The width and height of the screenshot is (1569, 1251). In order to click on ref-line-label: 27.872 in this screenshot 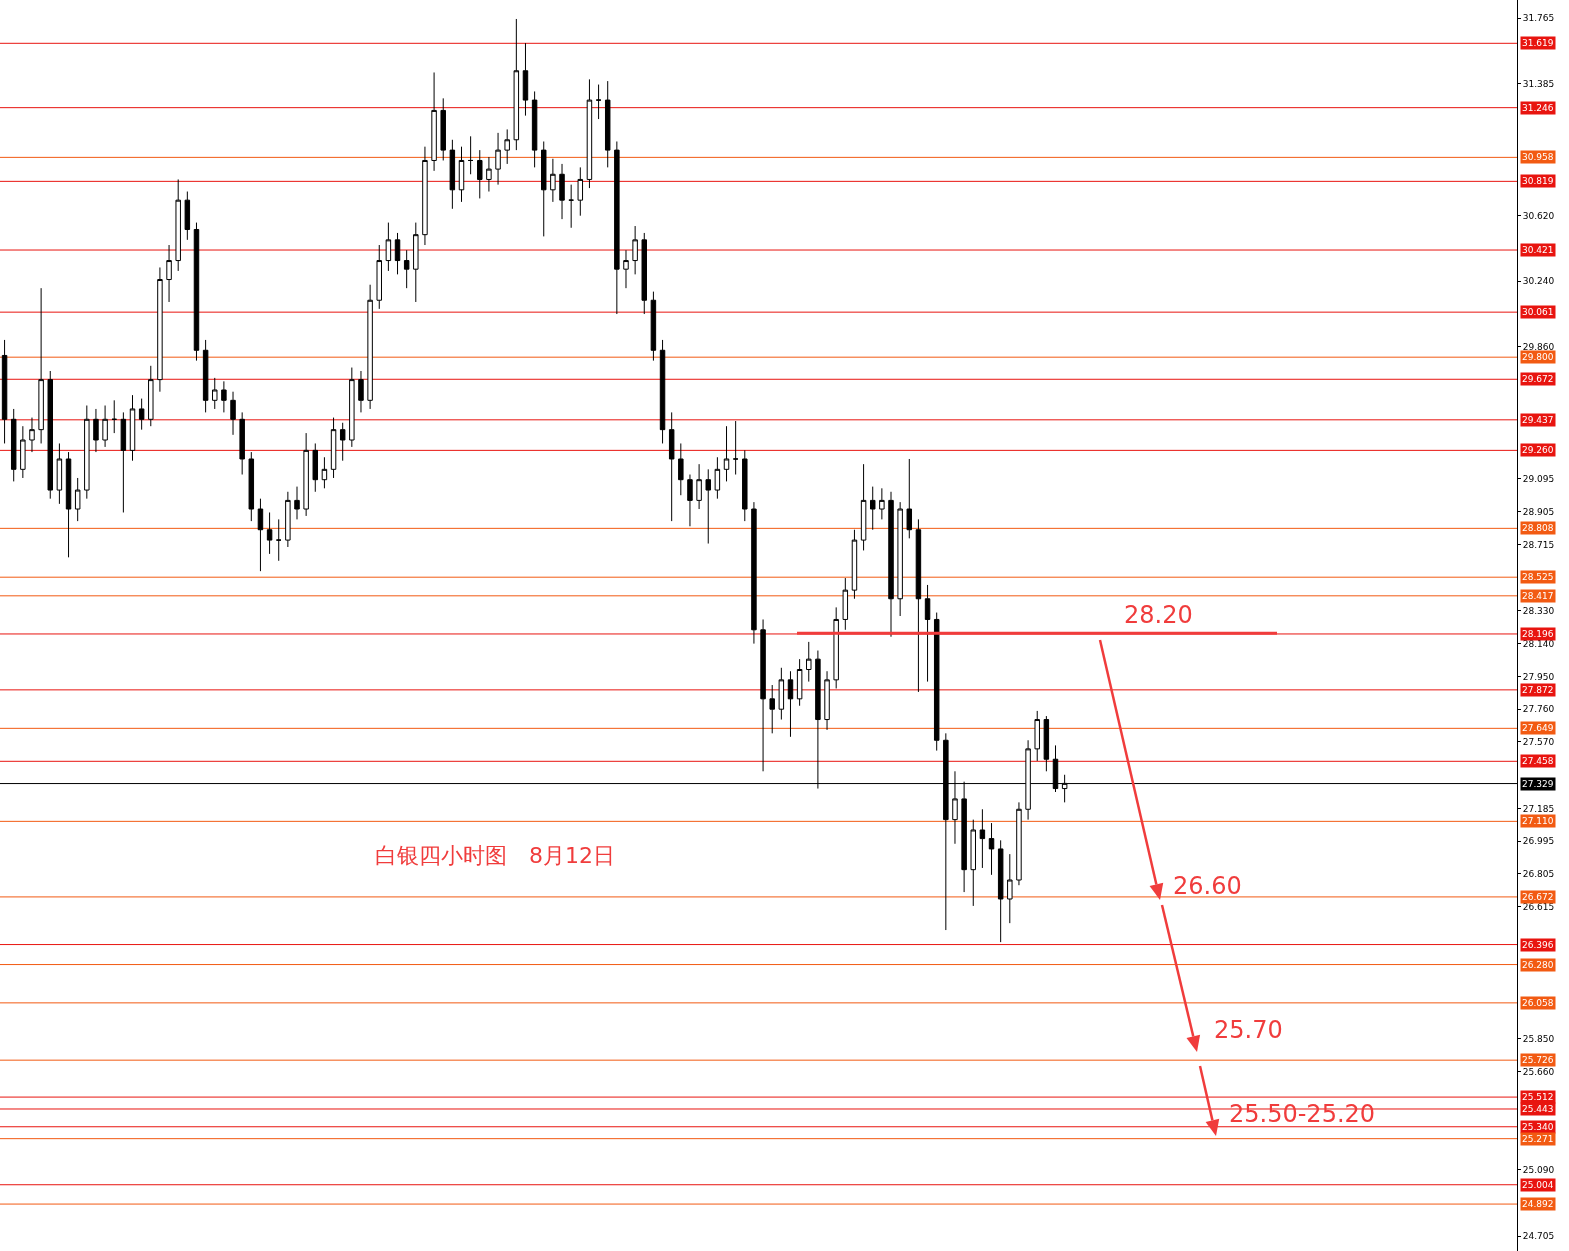, I will do `click(1538, 690)`.